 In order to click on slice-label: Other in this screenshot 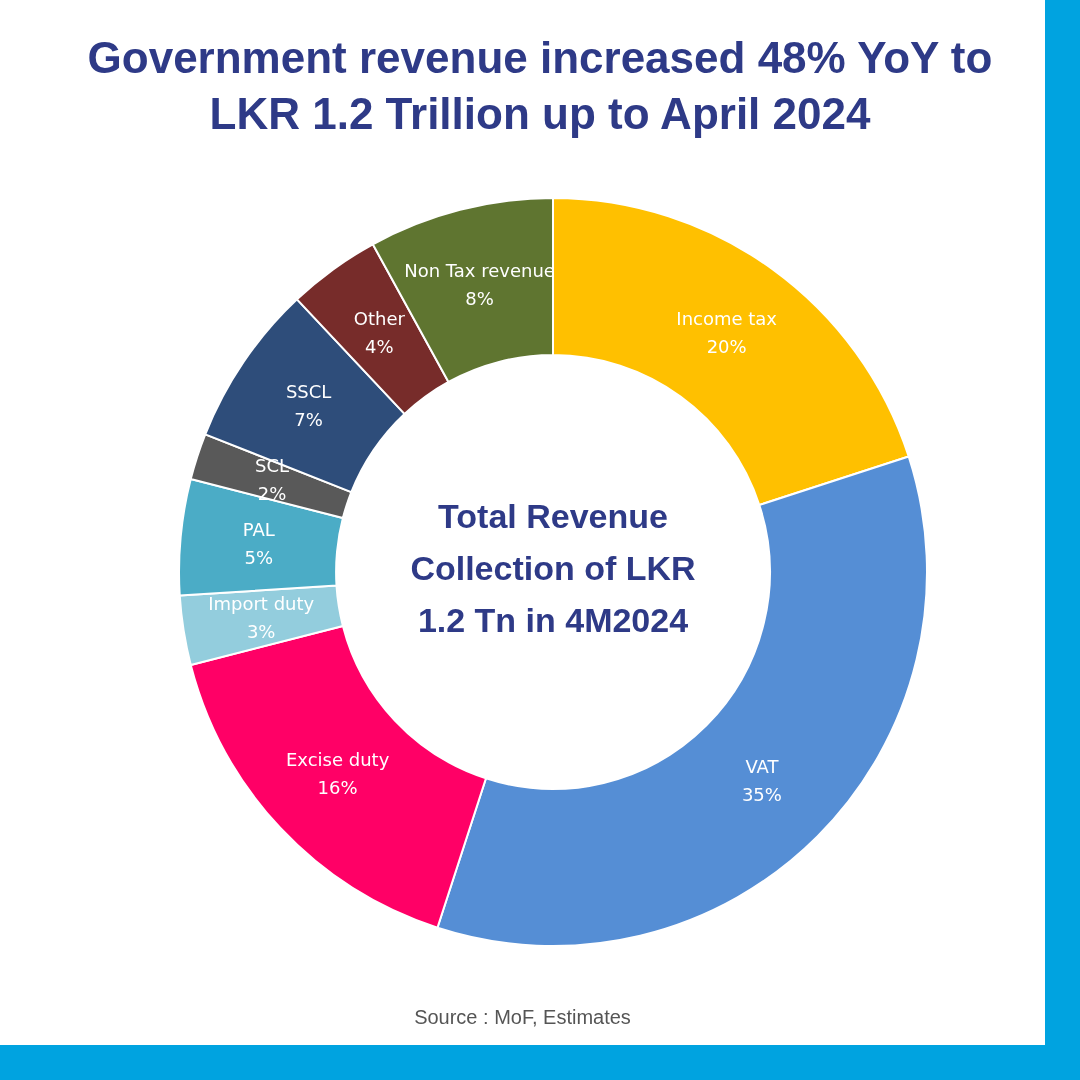, I will do `click(379, 318)`.